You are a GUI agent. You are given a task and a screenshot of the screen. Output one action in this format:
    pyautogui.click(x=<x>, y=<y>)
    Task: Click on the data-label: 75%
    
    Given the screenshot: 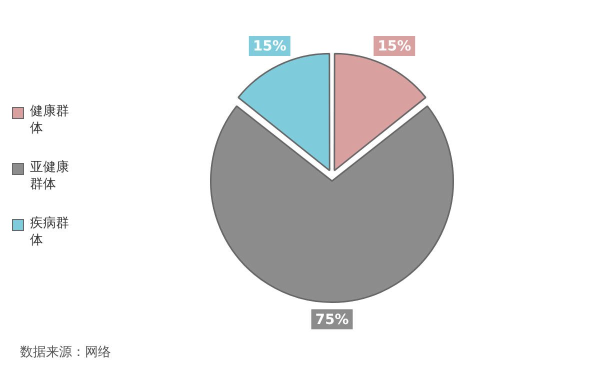 What is the action you would take?
    pyautogui.click(x=332, y=320)
    